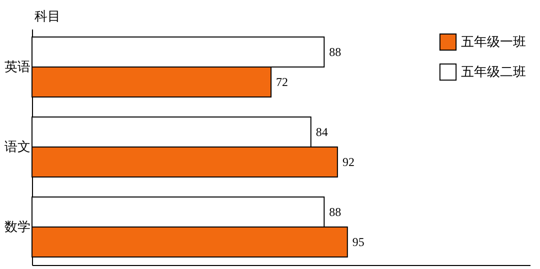  What do you see at coordinates (282, 82) in the screenshot?
I see `data-label: 72` at bounding box center [282, 82].